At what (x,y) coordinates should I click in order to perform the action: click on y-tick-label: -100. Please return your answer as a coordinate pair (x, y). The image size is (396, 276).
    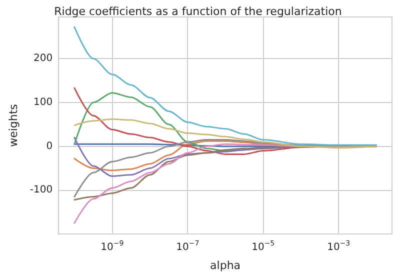
    Looking at the image, I should click on (41, 190).